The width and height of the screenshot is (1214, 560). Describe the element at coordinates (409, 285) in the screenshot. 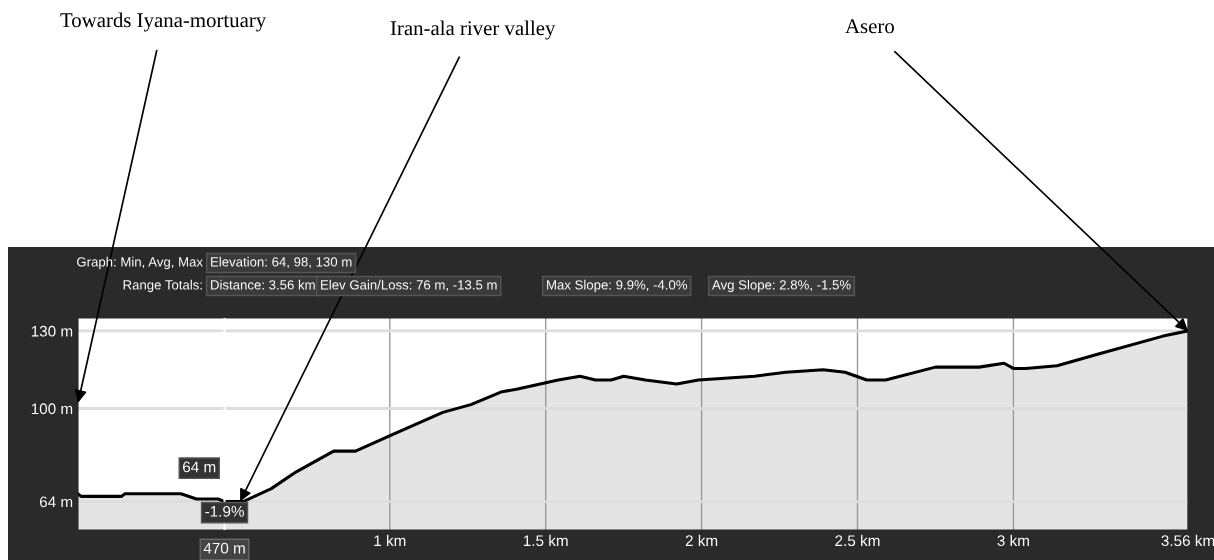

I see `text: Elev Gain/Loss: 76 m, -13.5 m` at that location.